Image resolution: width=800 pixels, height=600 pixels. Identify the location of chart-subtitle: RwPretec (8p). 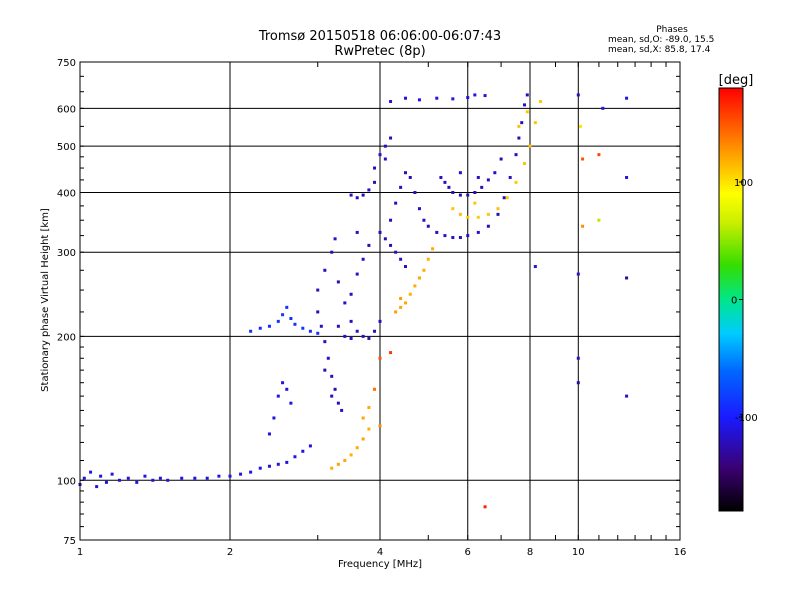
(379, 51).